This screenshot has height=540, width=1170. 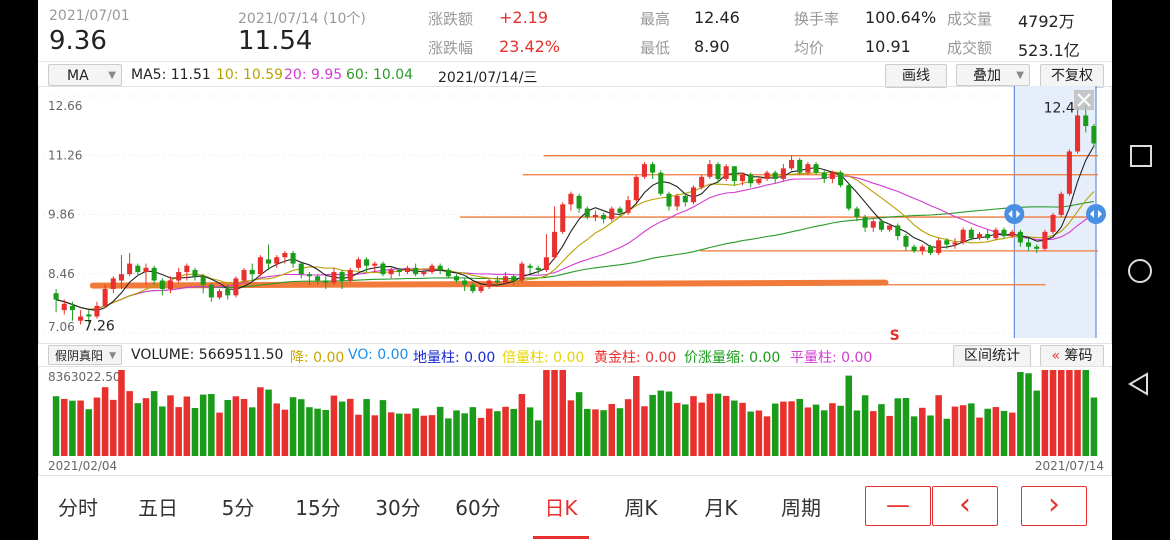 I want to click on chevron-left-icon: ‹, so click(x=965, y=504).